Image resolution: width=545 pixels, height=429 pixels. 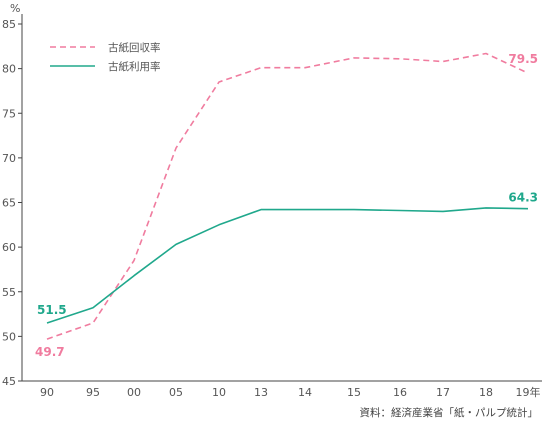 What do you see at coordinates (9, 203) in the screenshot?
I see `y-tick-label: 65` at bounding box center [9, 203].